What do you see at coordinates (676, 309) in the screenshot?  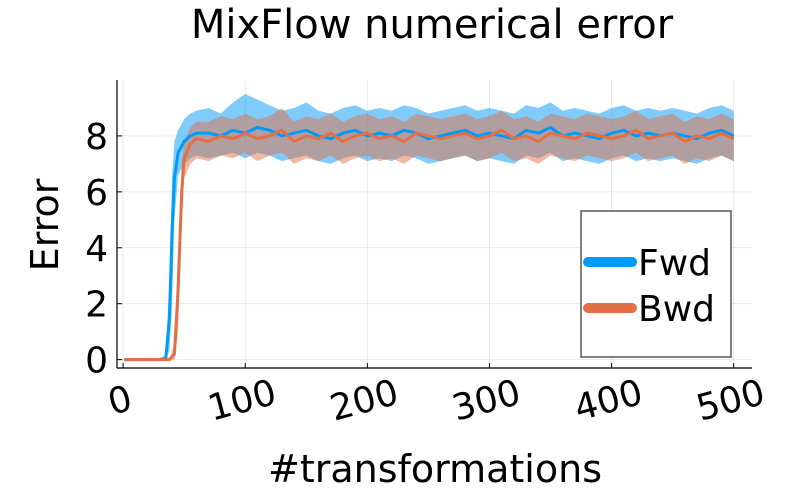 I see `legend-label-bwd: Bwd` at bounding box center [676, 309].